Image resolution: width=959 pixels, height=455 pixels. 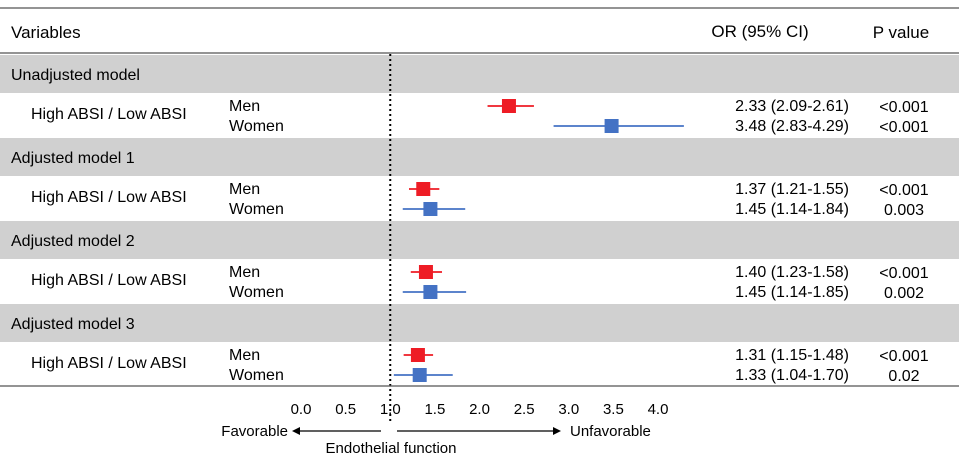 What do you see at coordinates (792, 272) in the screenshot?
I see `or-ci-value: 1.40 (1.23-1.58)` at bounding box center [792, 272].